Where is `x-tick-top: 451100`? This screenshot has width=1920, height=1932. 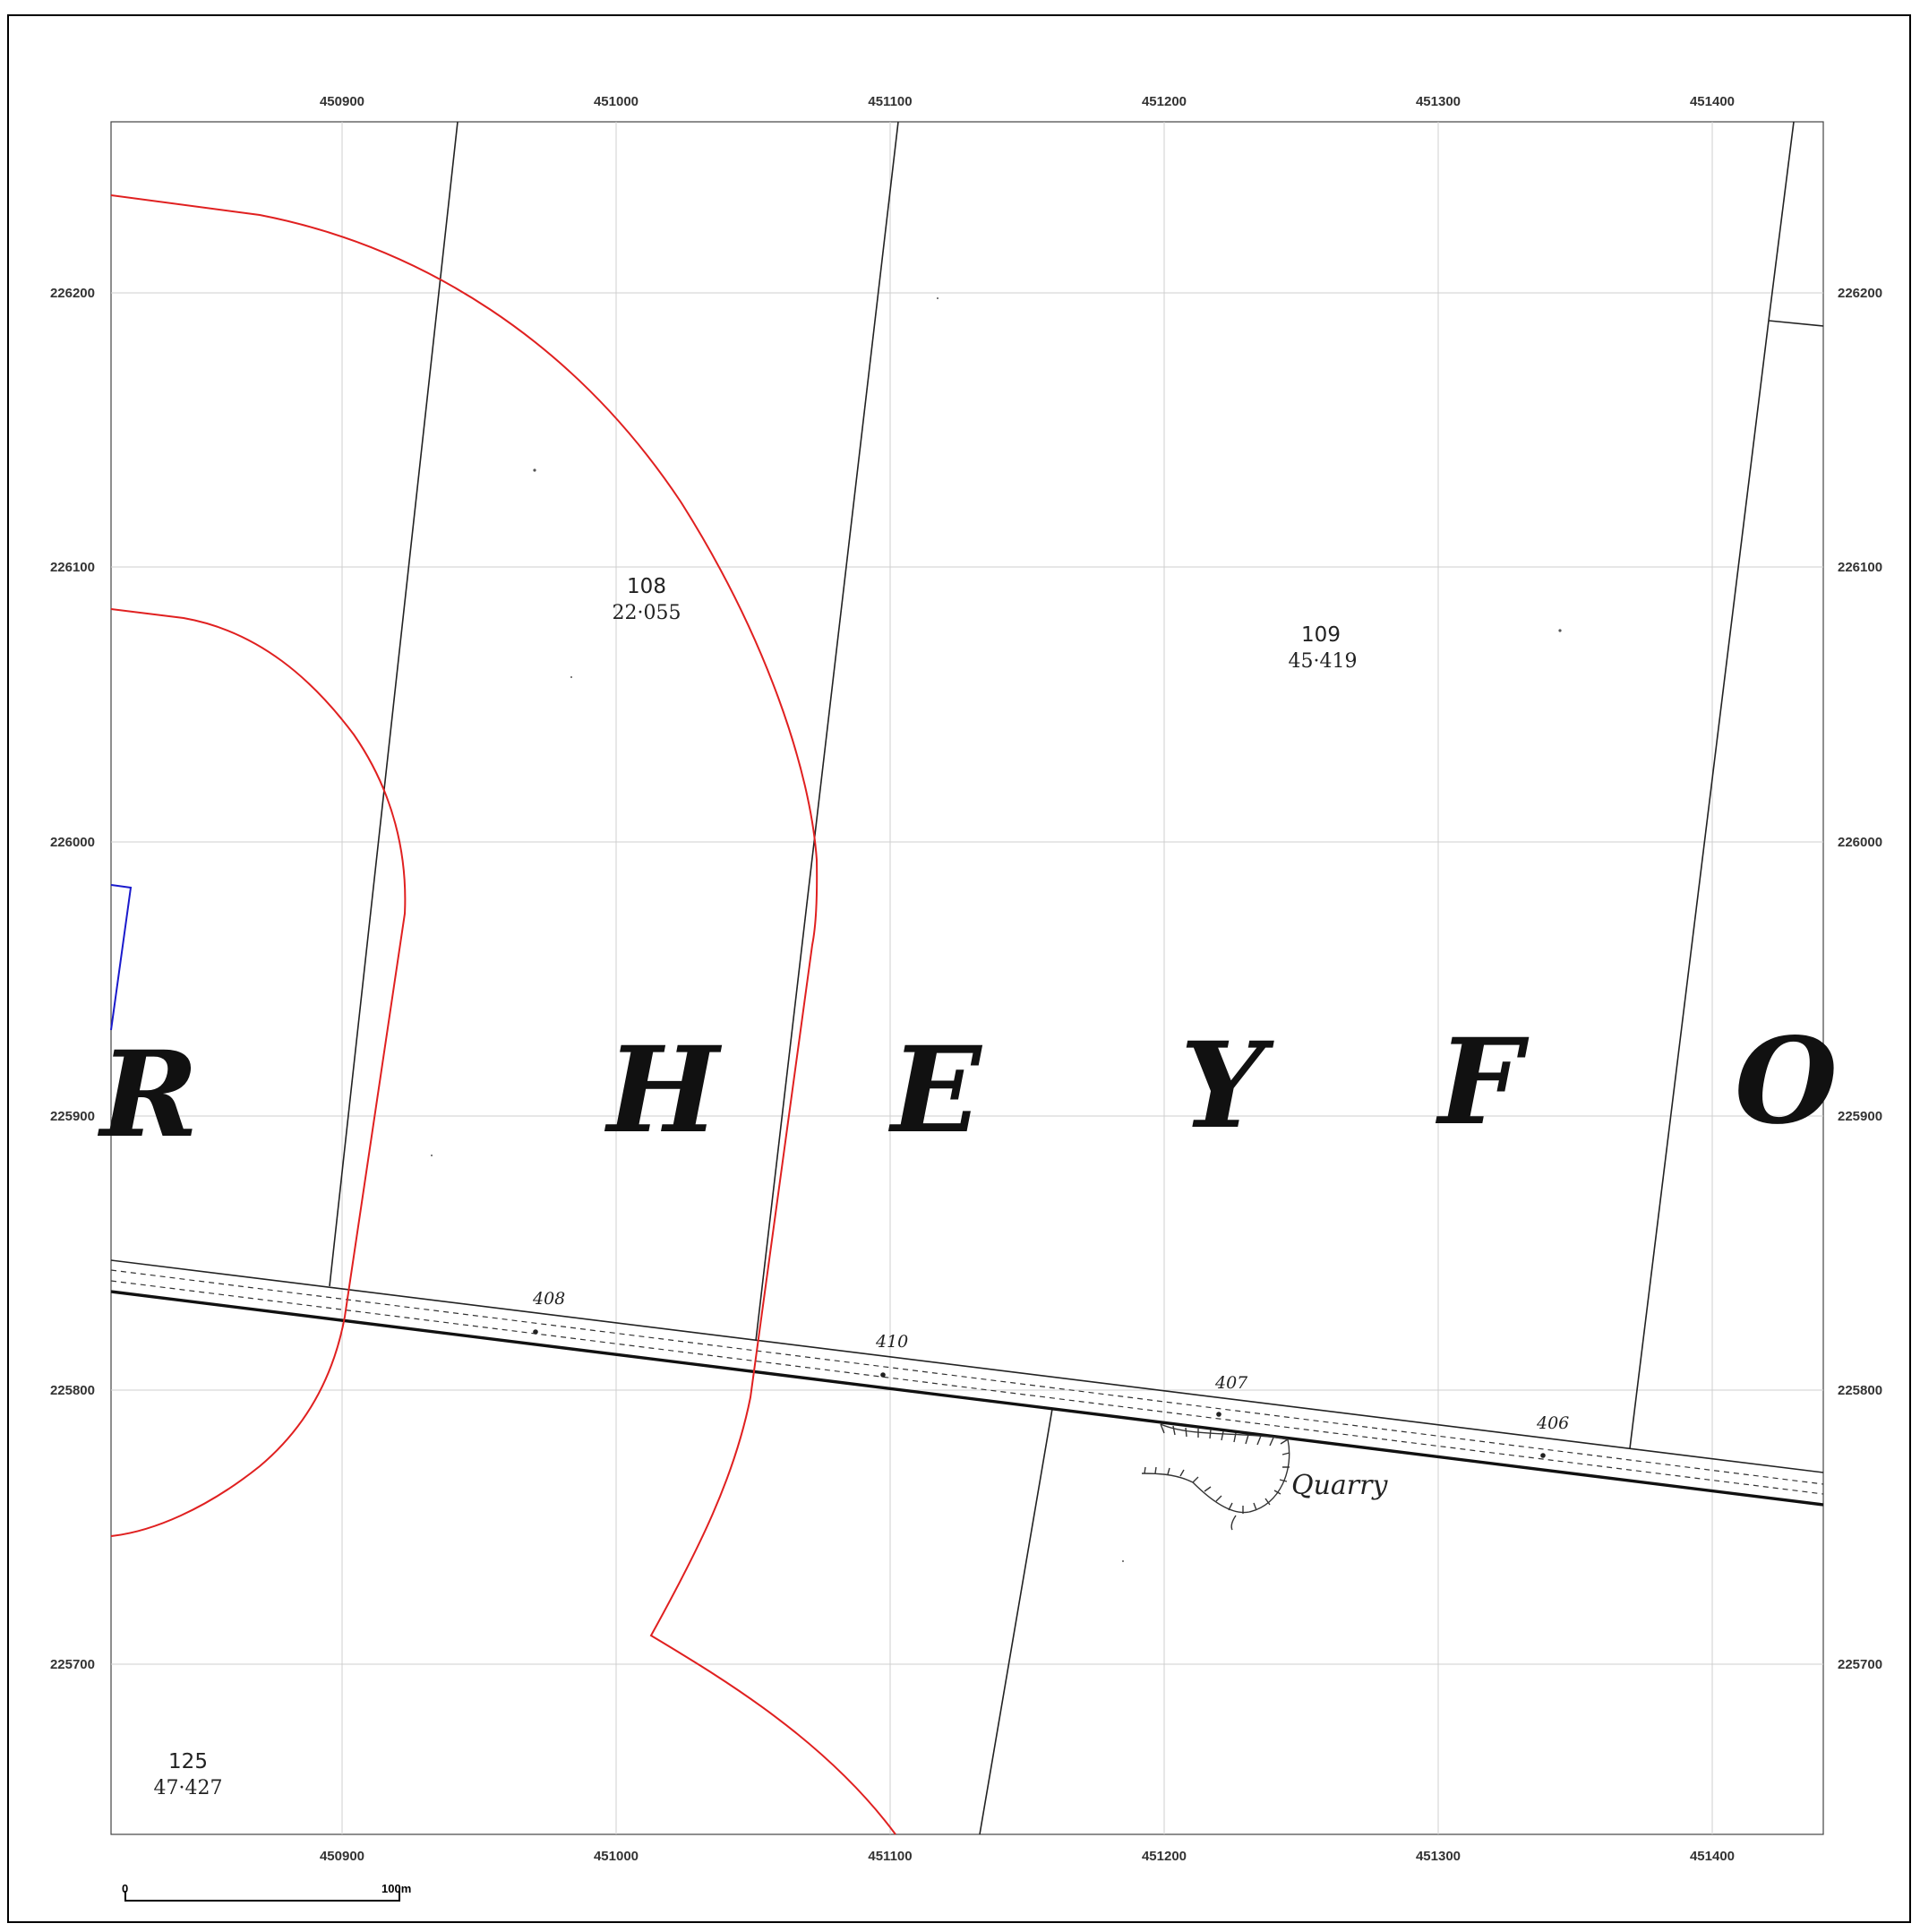 x-tick-top: 451100 is located at coordinates (890, 101).